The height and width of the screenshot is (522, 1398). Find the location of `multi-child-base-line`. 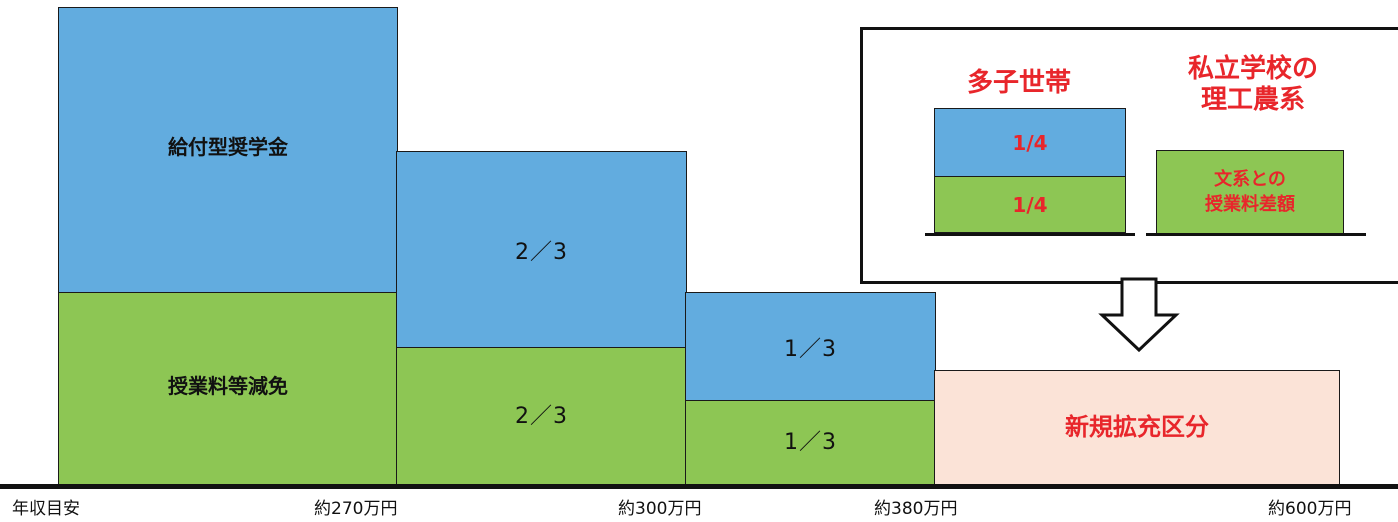

multi-child-base-line is located at coordinates (1030, 234).